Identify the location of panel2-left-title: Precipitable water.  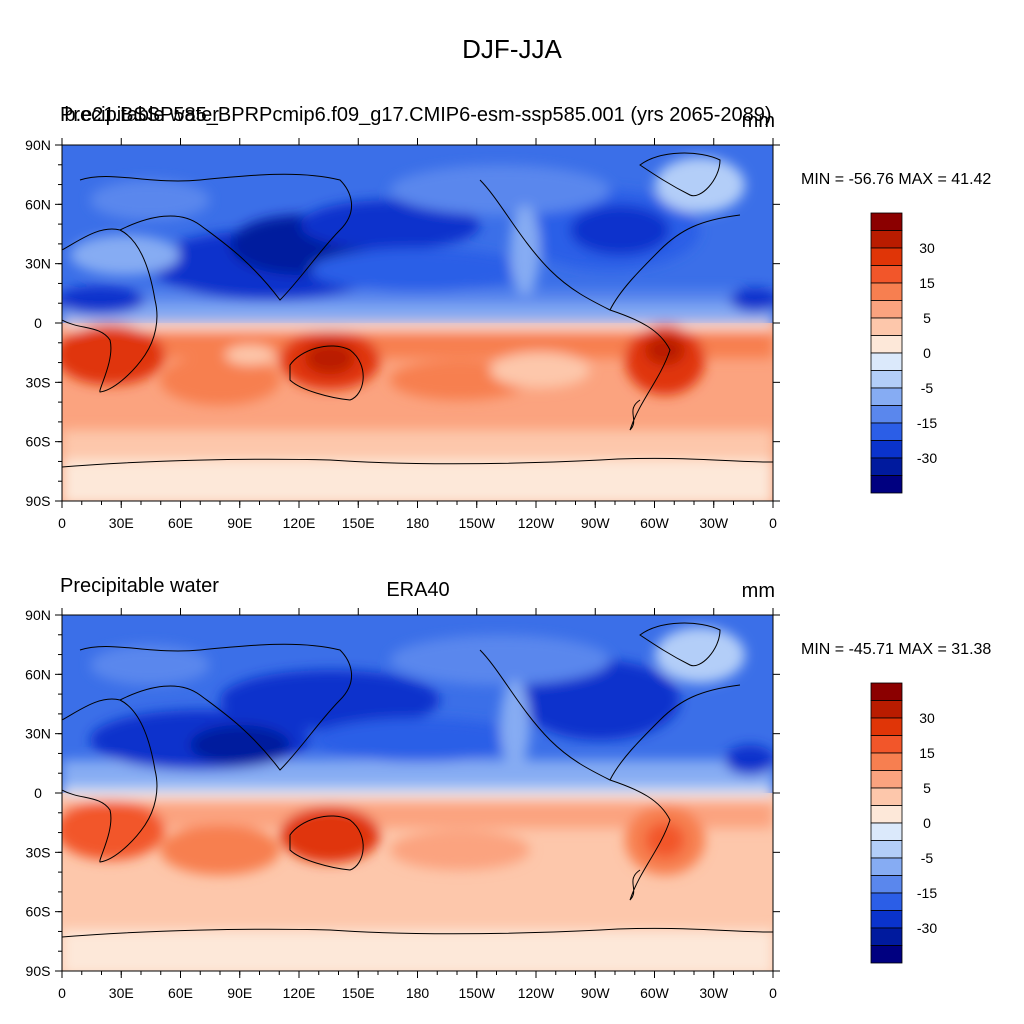
(139, 586).